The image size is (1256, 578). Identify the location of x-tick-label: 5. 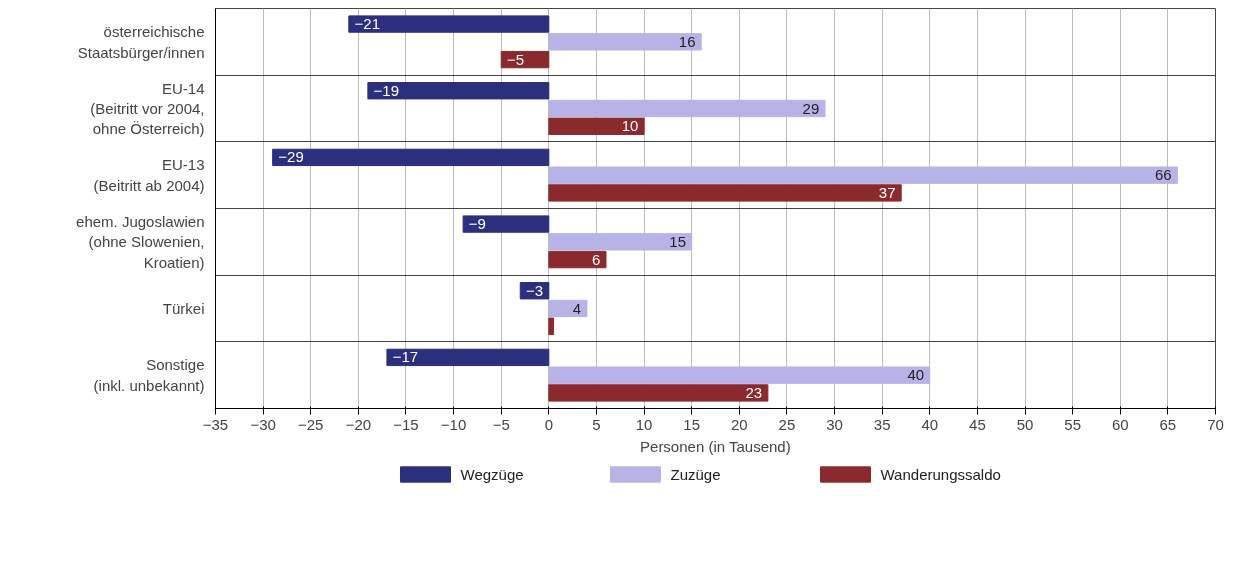
(596, 424).